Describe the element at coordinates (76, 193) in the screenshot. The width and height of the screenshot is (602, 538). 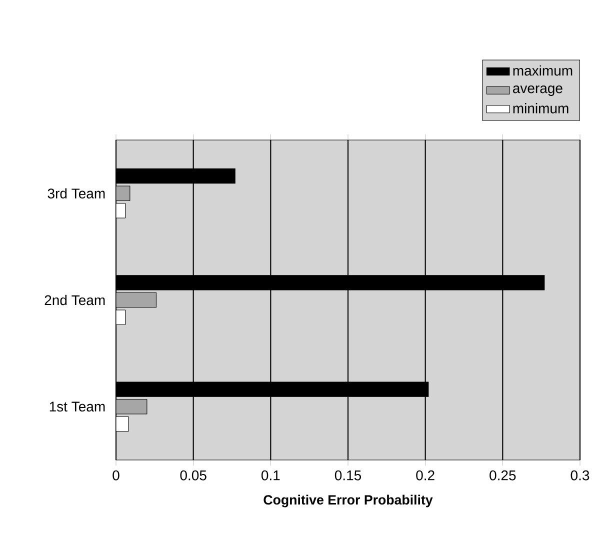
I see `y-tick-label: 3rd Team` at that location.